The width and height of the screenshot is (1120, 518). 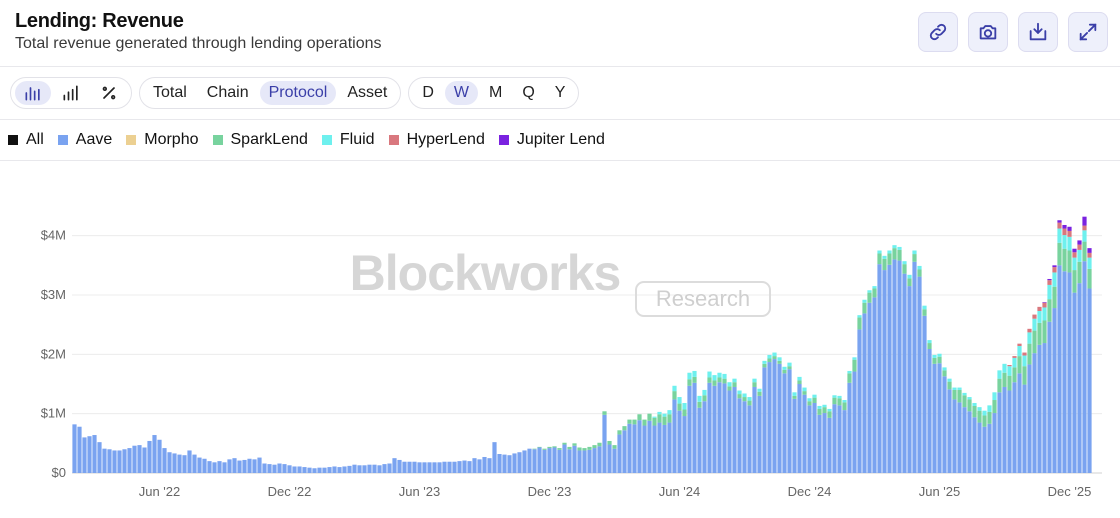 I want to click on chart-toolbar, so click(x=1013, y=32).